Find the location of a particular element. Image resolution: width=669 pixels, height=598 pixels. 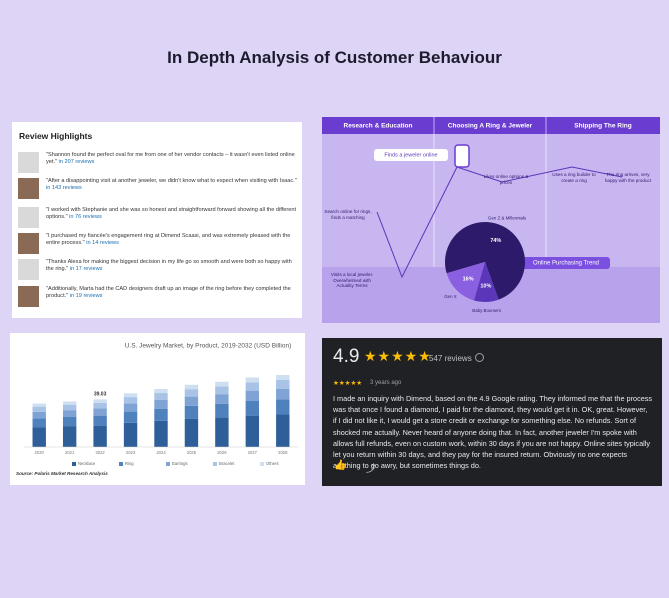

pie-category-label: Gen X is located at coordinates (450, 296).